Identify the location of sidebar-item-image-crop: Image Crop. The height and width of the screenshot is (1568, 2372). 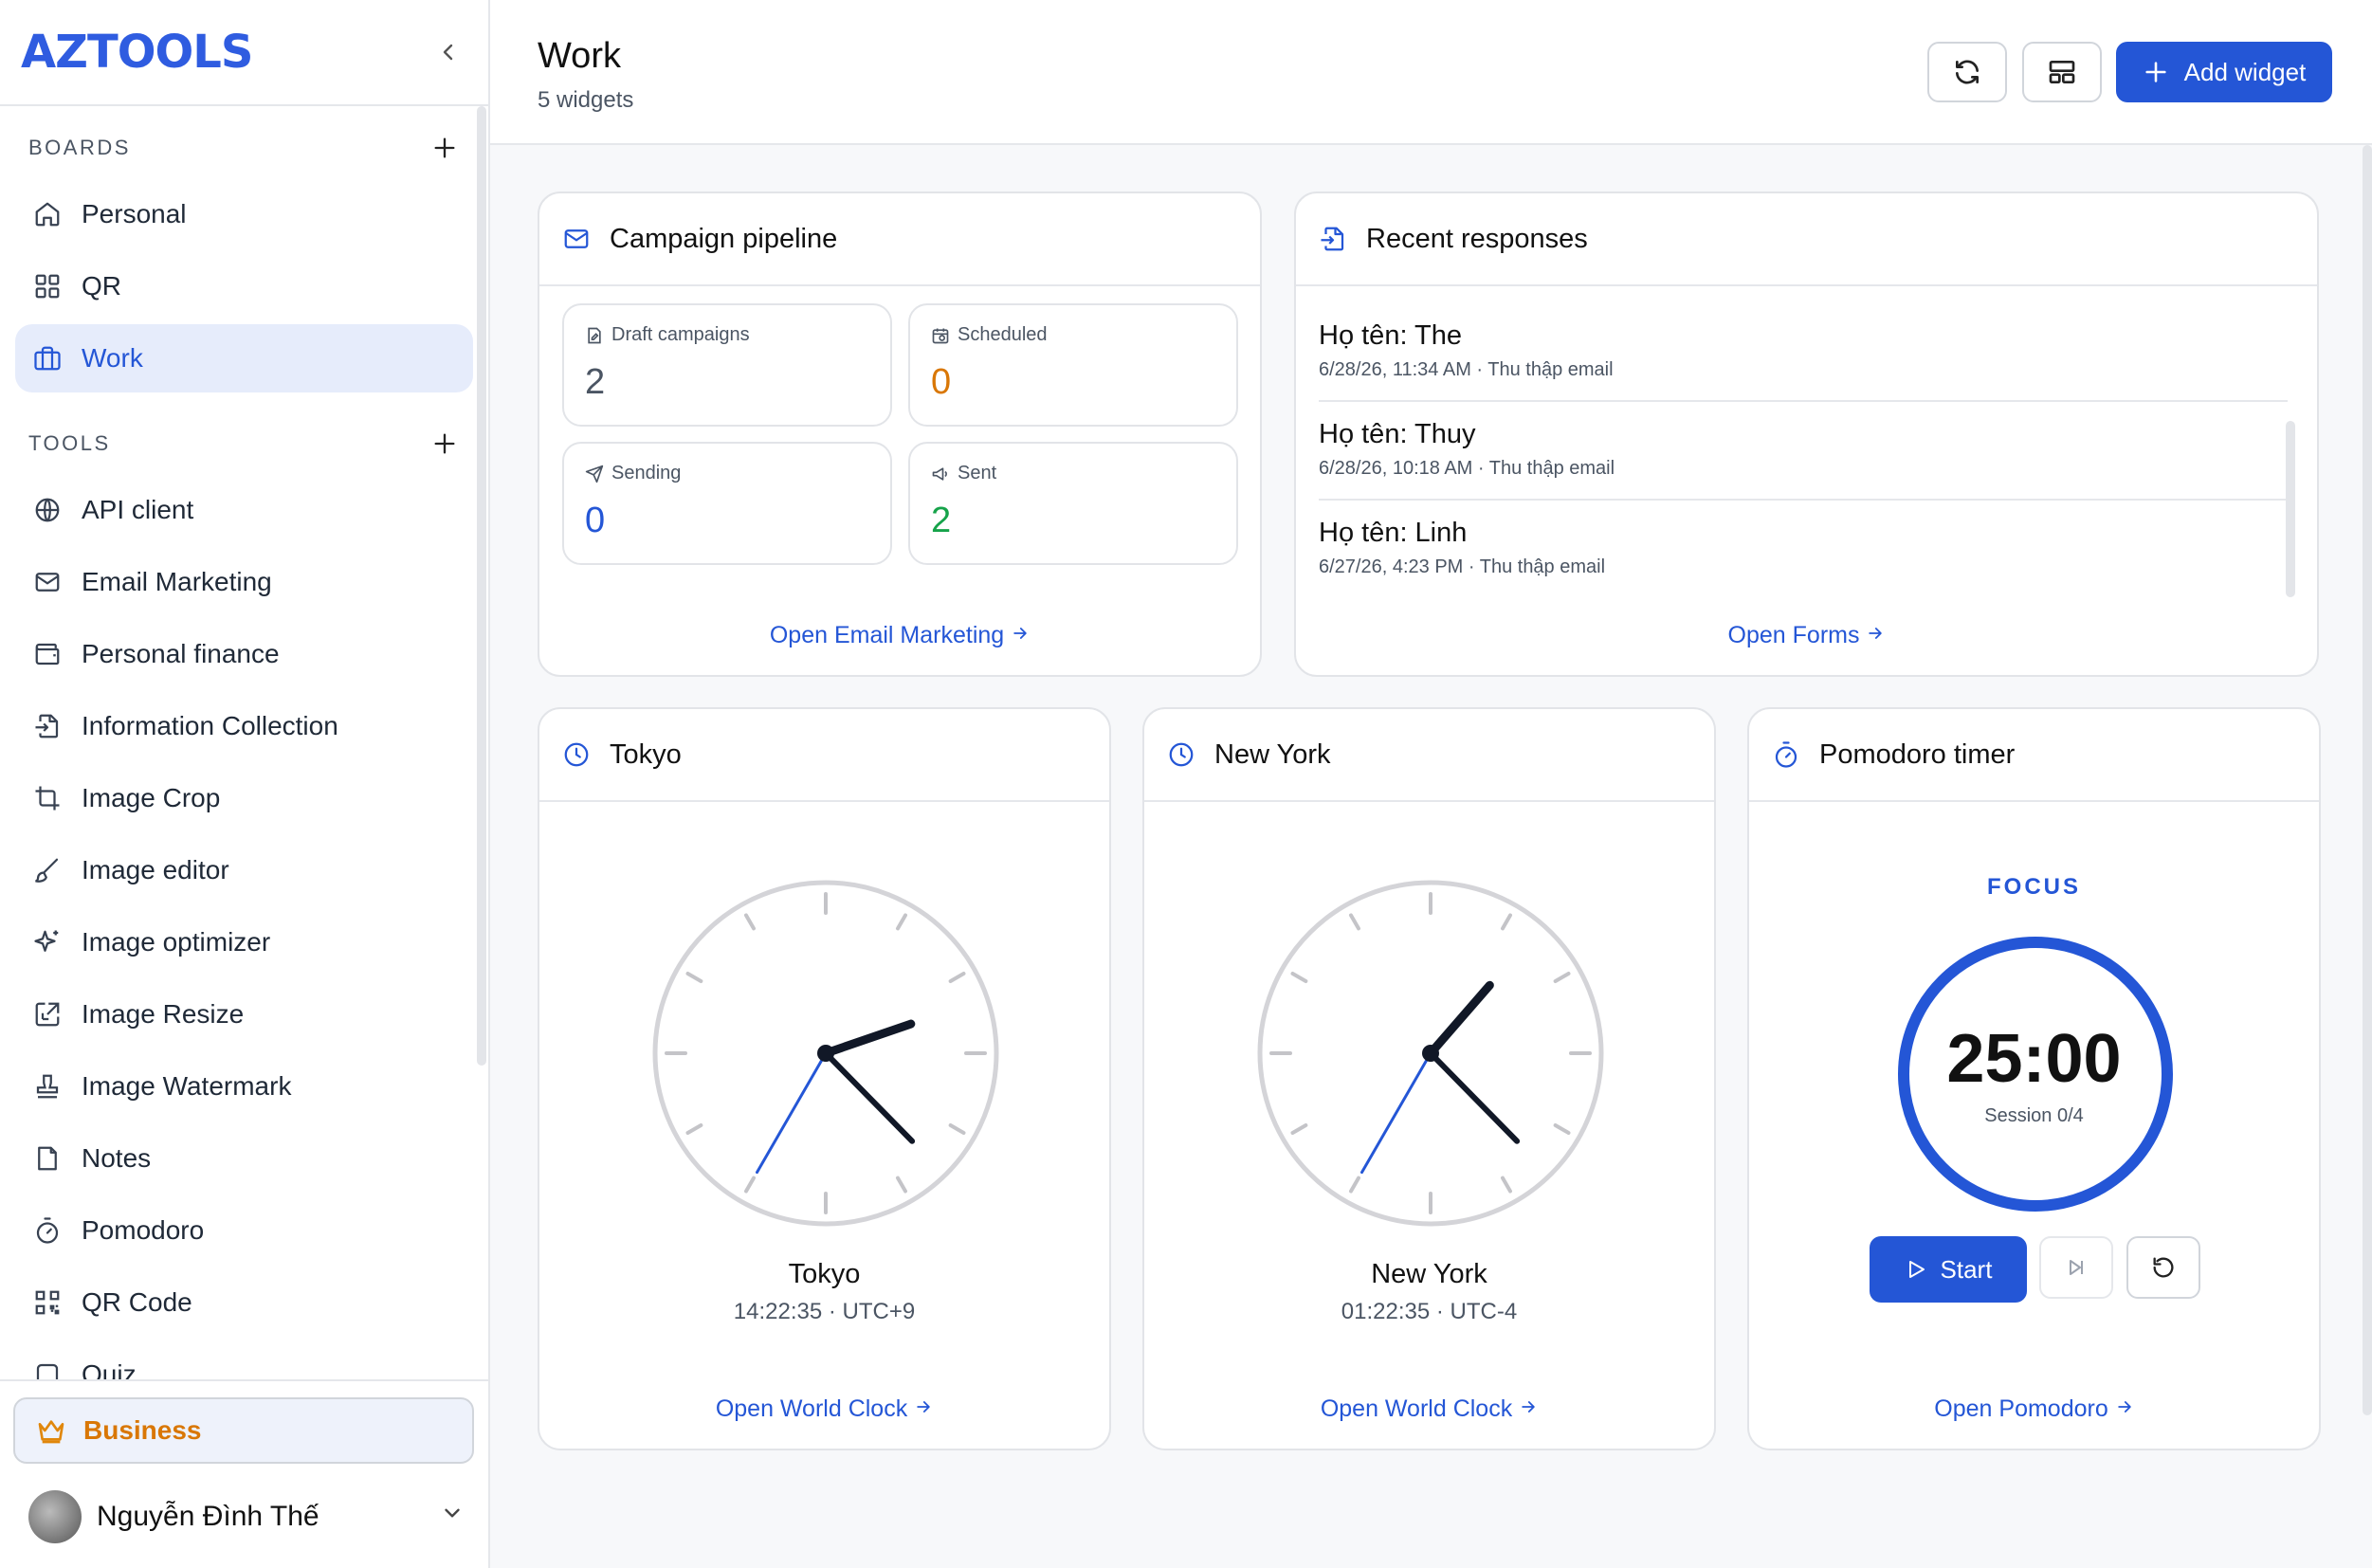
(244, 798).